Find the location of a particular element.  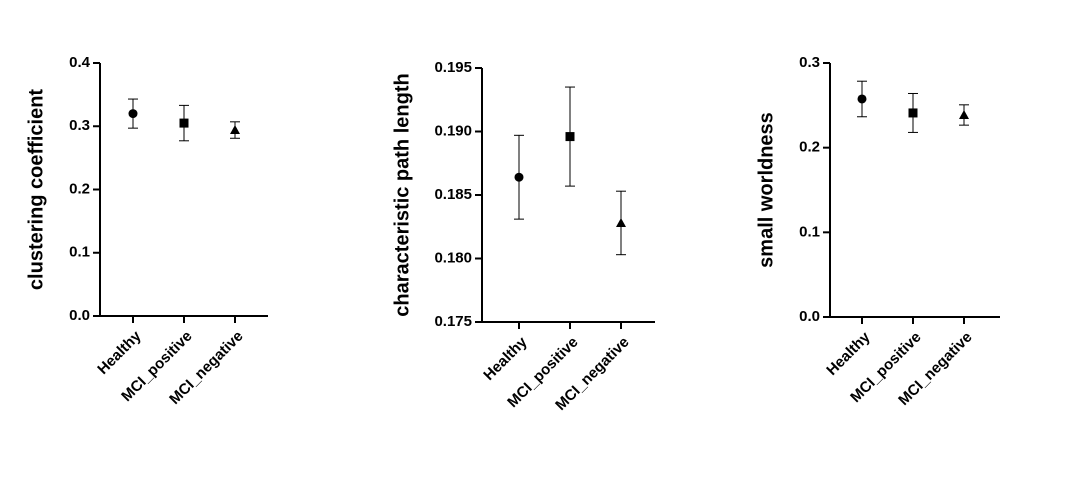

y-tick-label: 0.190 is located at coordinates (453, 130).